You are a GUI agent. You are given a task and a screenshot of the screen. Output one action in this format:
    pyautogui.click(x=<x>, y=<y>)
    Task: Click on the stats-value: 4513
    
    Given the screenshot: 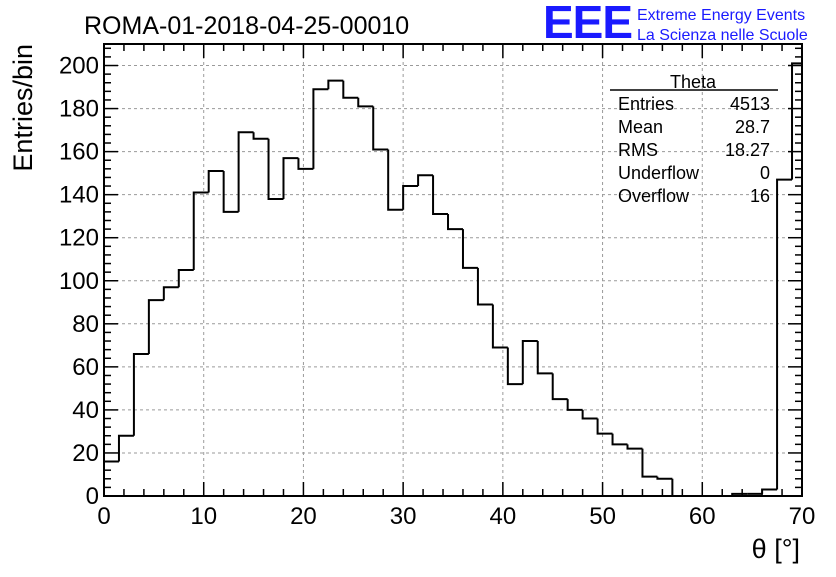 What is the action you would take?
    pyautogui.click(x=750, y=104)
    